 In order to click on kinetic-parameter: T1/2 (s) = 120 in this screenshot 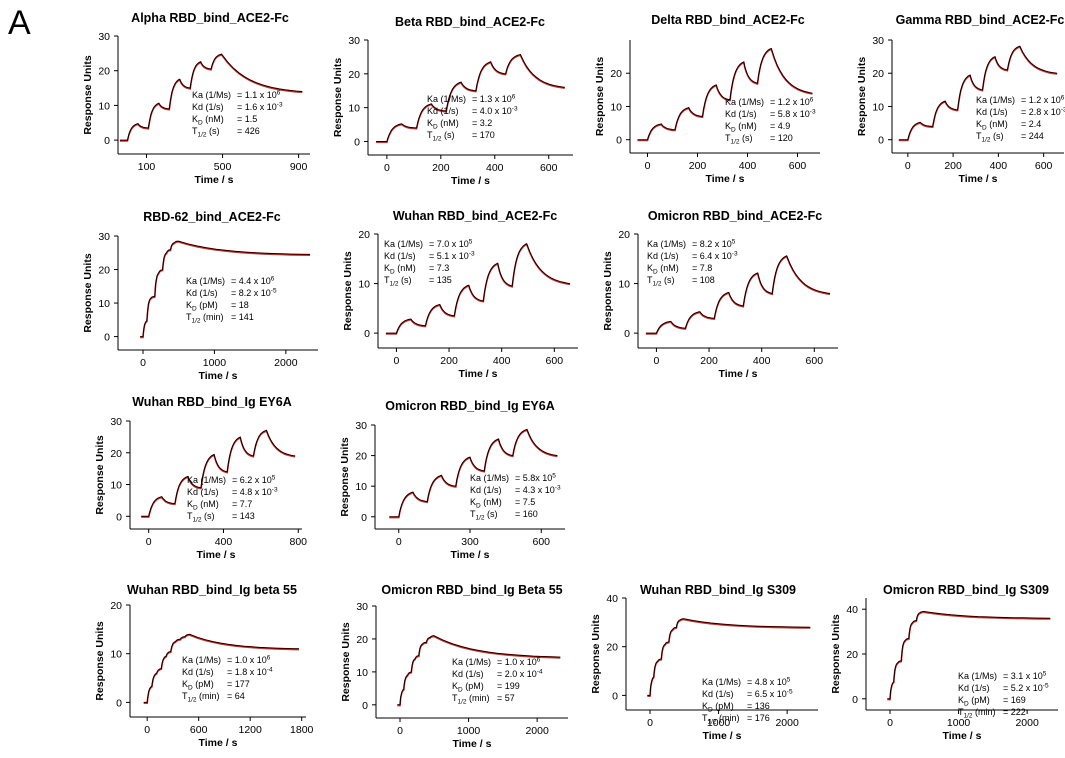, I will do `click(759, 139)`.